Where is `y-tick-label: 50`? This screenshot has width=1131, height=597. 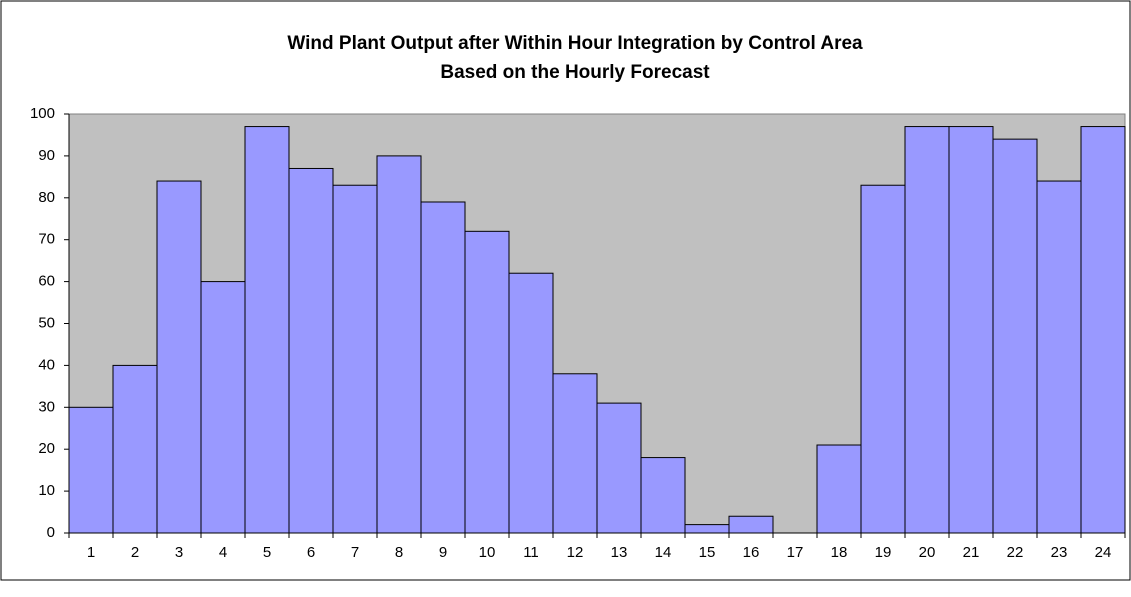
y-tick-label: 50 is located at coordinates (46, 322).